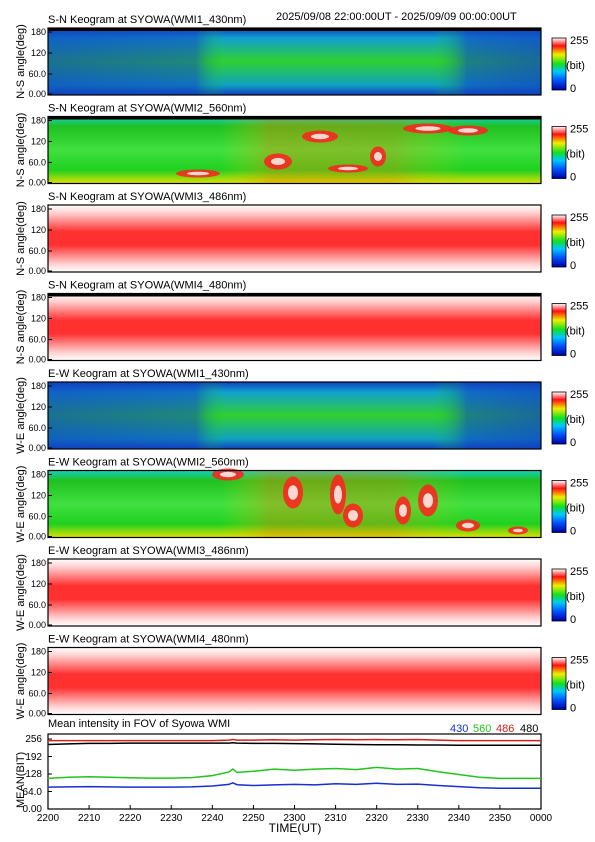  Describe the element at coordinates (171, 818) in the screenshot. I see `x-tick-label: 2230` at that location.